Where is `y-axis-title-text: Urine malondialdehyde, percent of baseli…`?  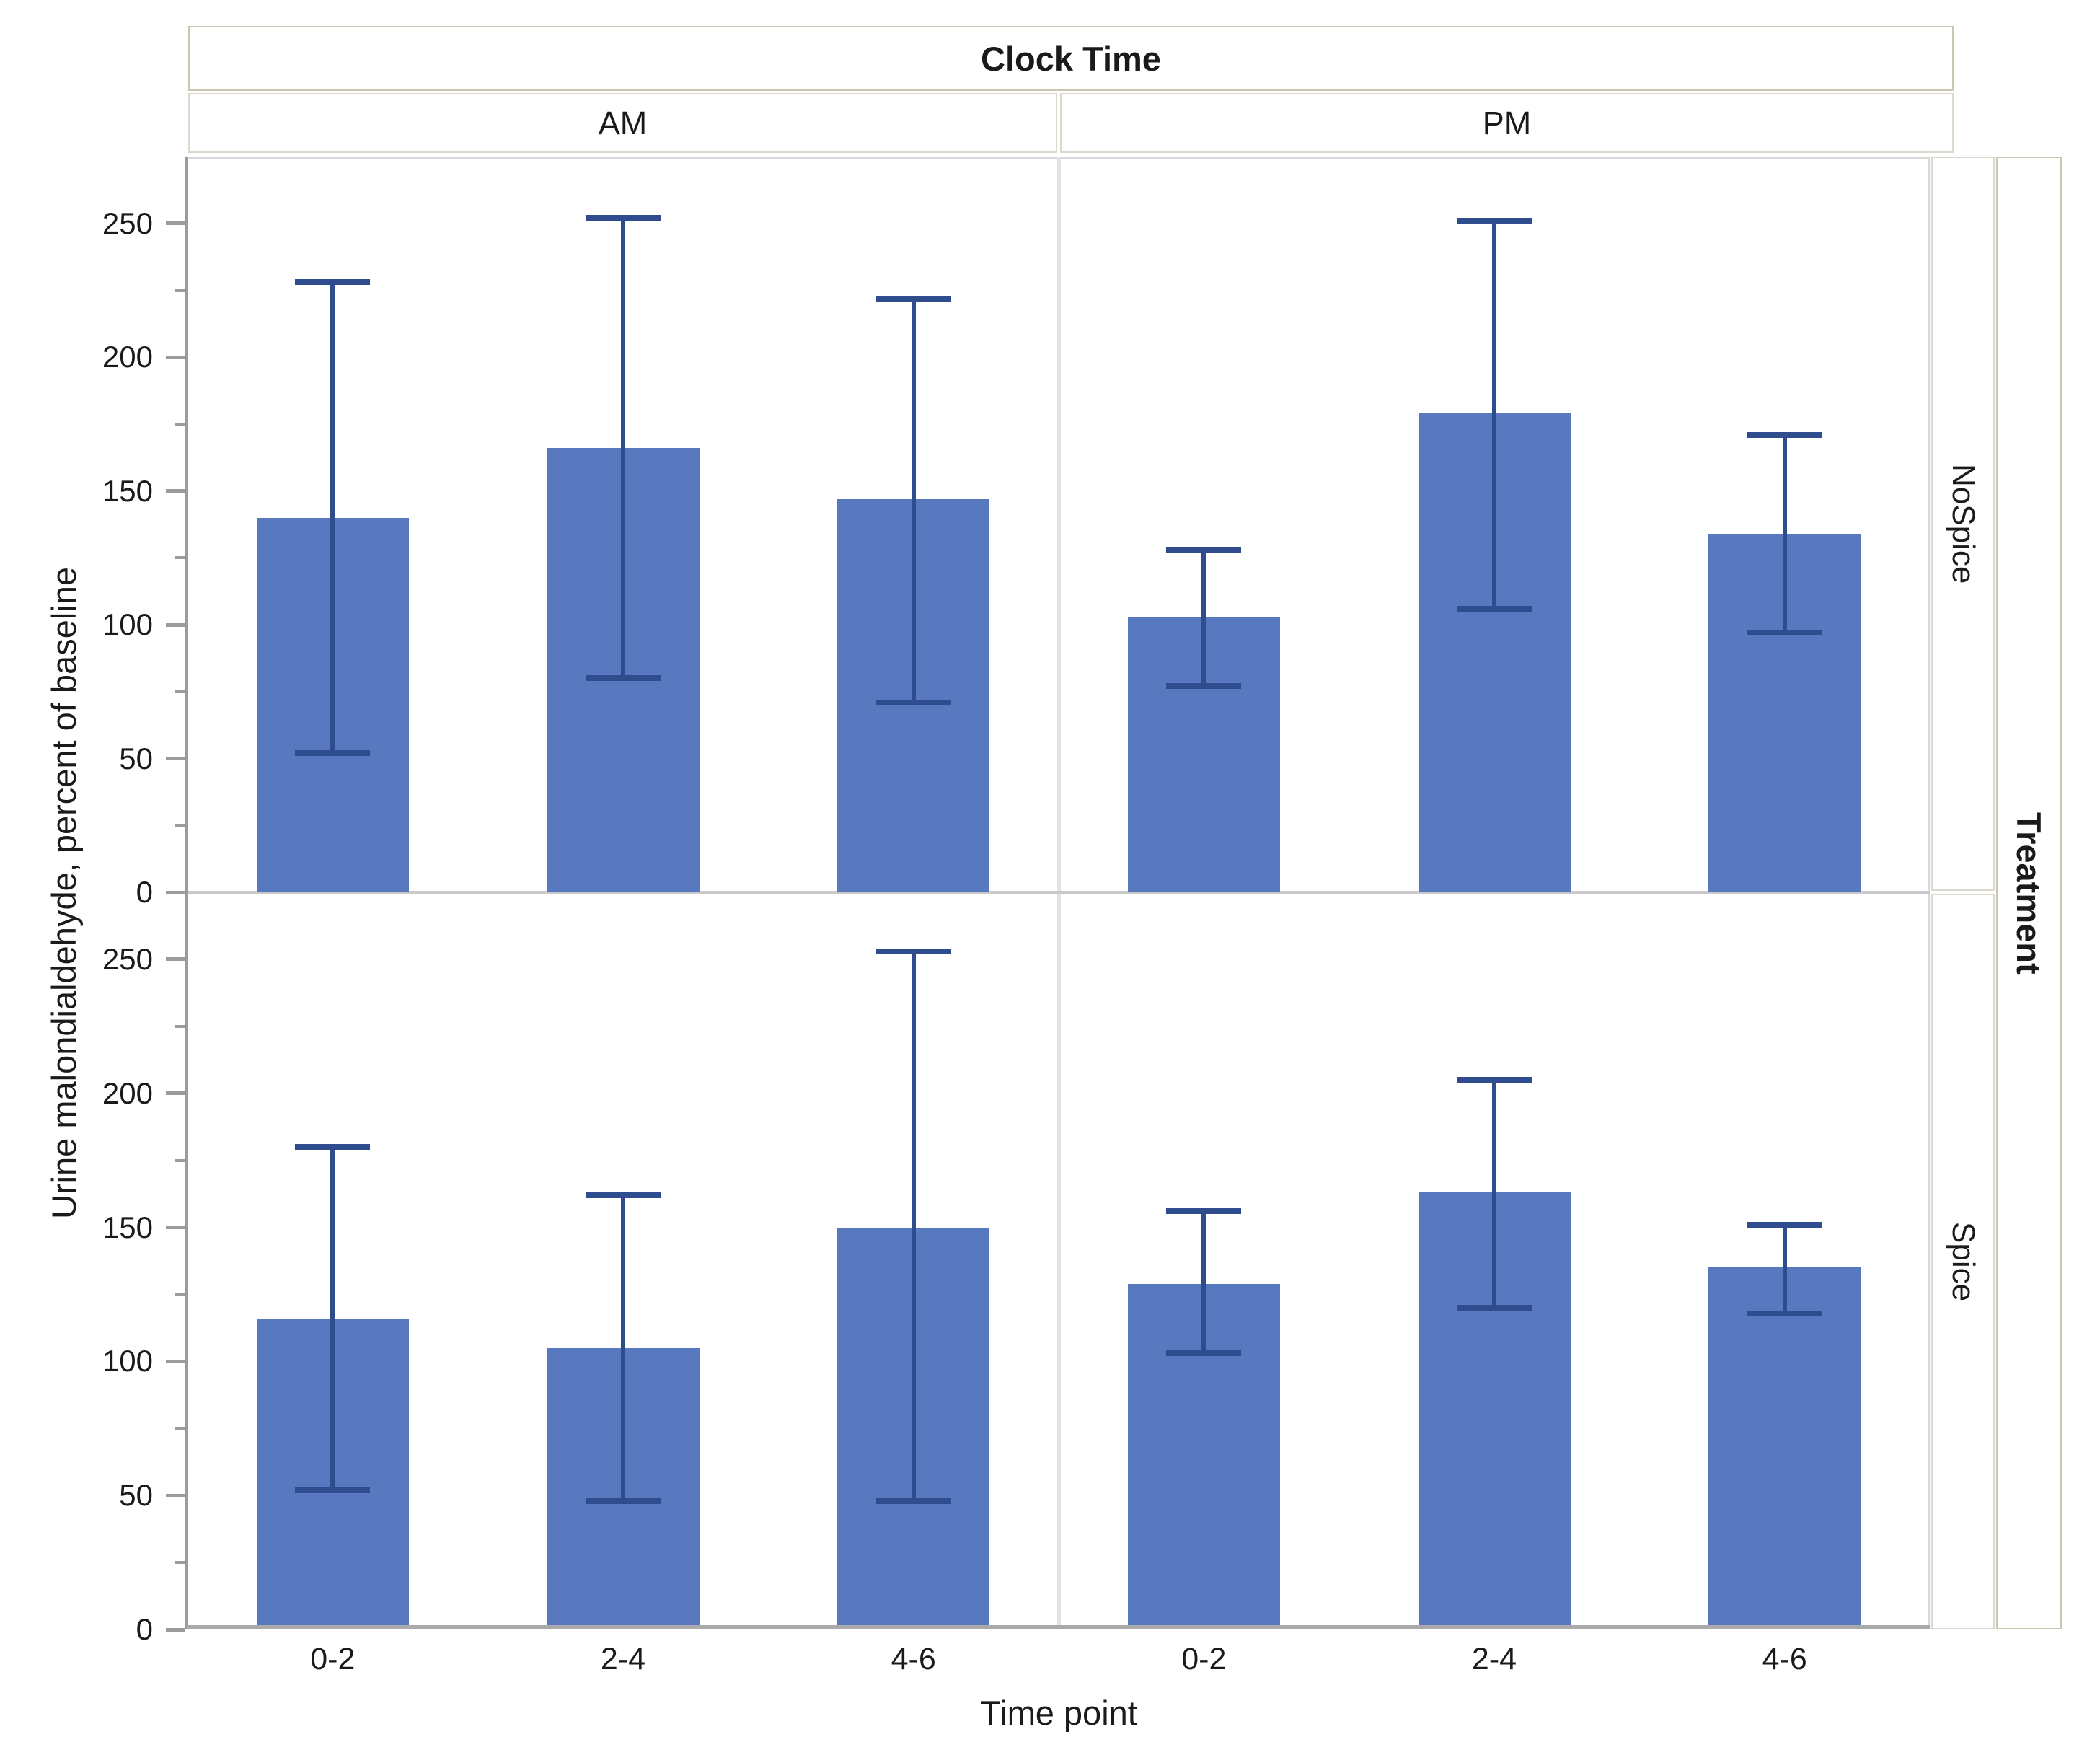 y-axis-title-text: Urine malondialdehyde, percent of baseli… is located at coordinates (64, 893).